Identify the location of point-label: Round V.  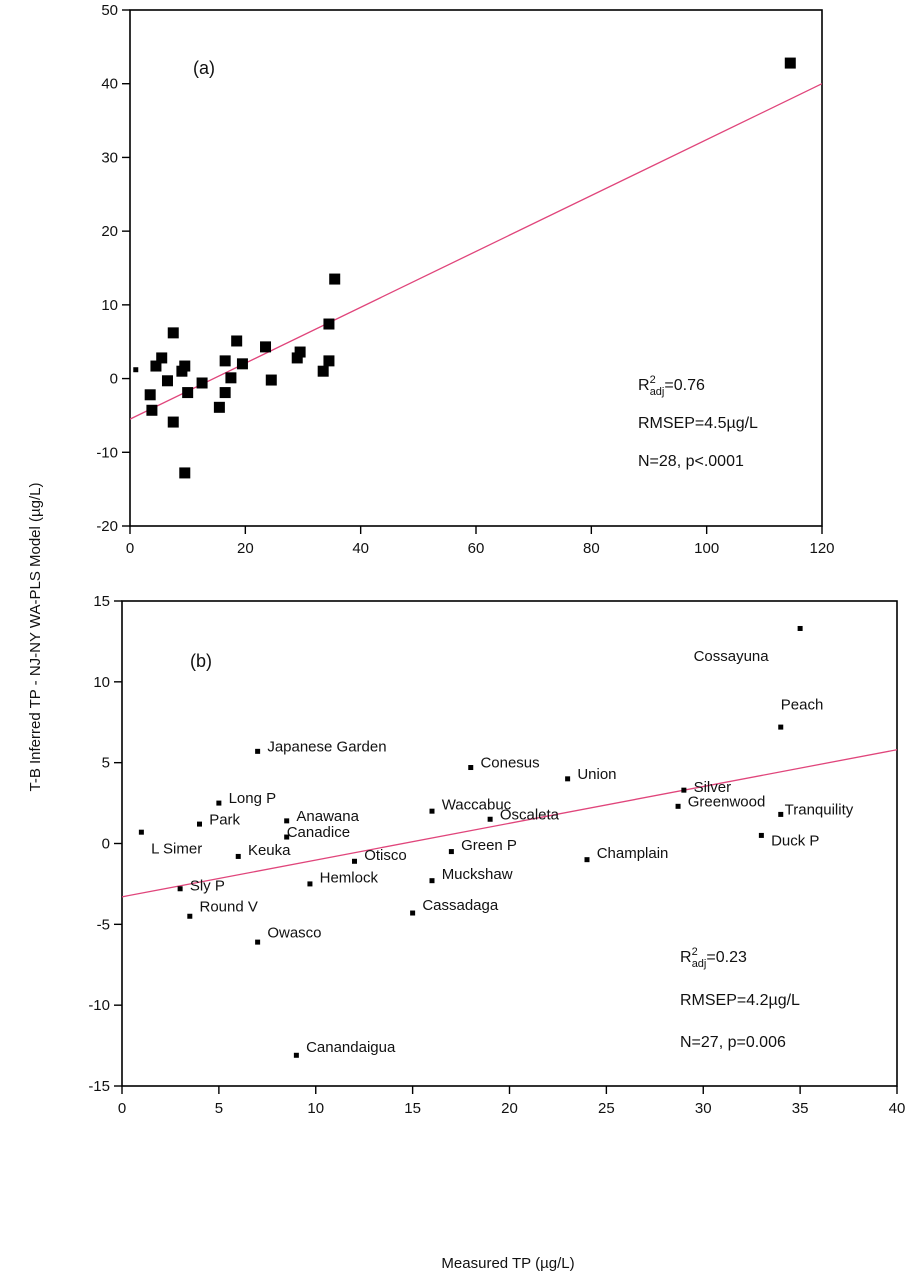
(229, 907).